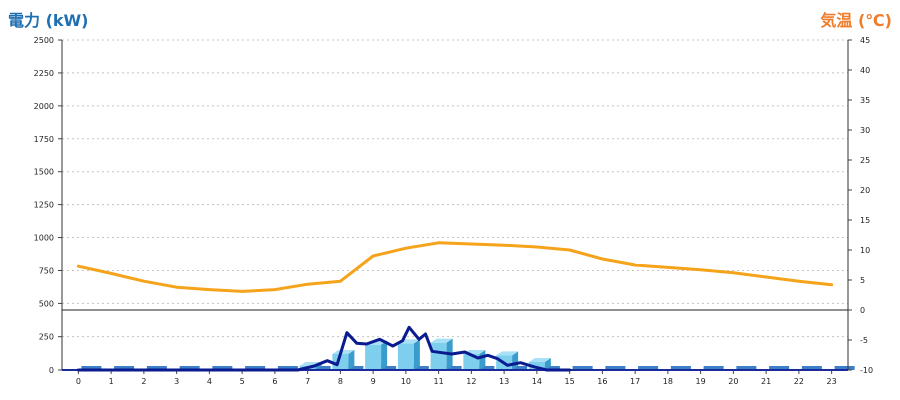 This screenshot has height=400, width=900. What do you see at coordinates (44, 40) in the screenshot?
I see `left-tick-label: 2500` at bounding box center [44, 40].